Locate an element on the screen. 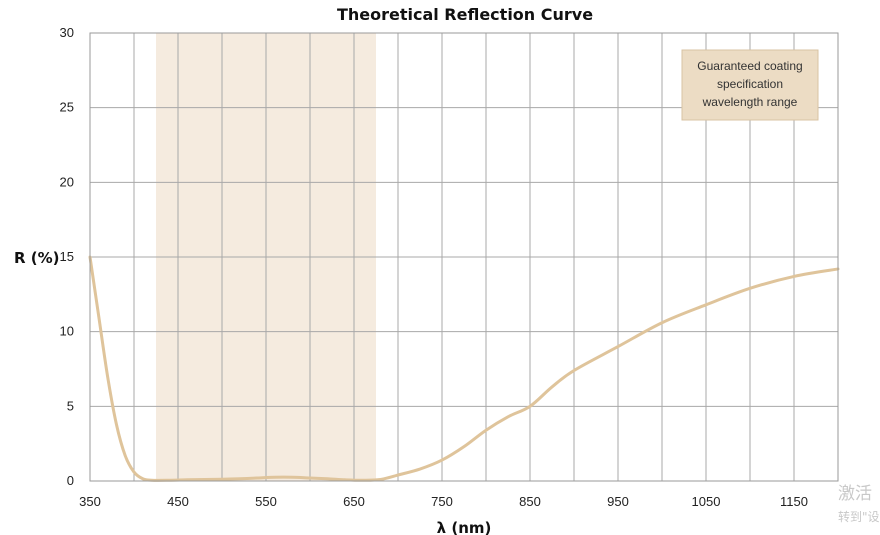  watermark: 激活 转到"设 is located at coordinates (859, 504).